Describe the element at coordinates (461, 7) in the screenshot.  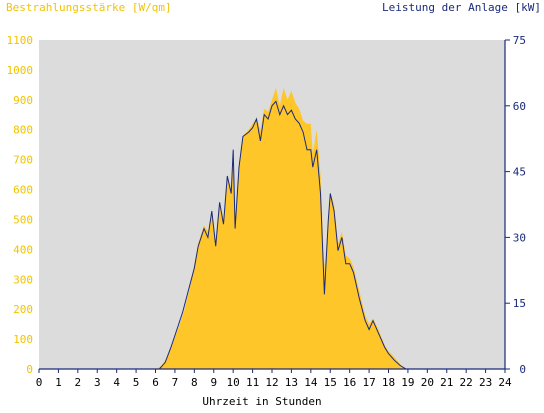
I see `right-axis-title: Leistung der Anlage [kW]` at that location.